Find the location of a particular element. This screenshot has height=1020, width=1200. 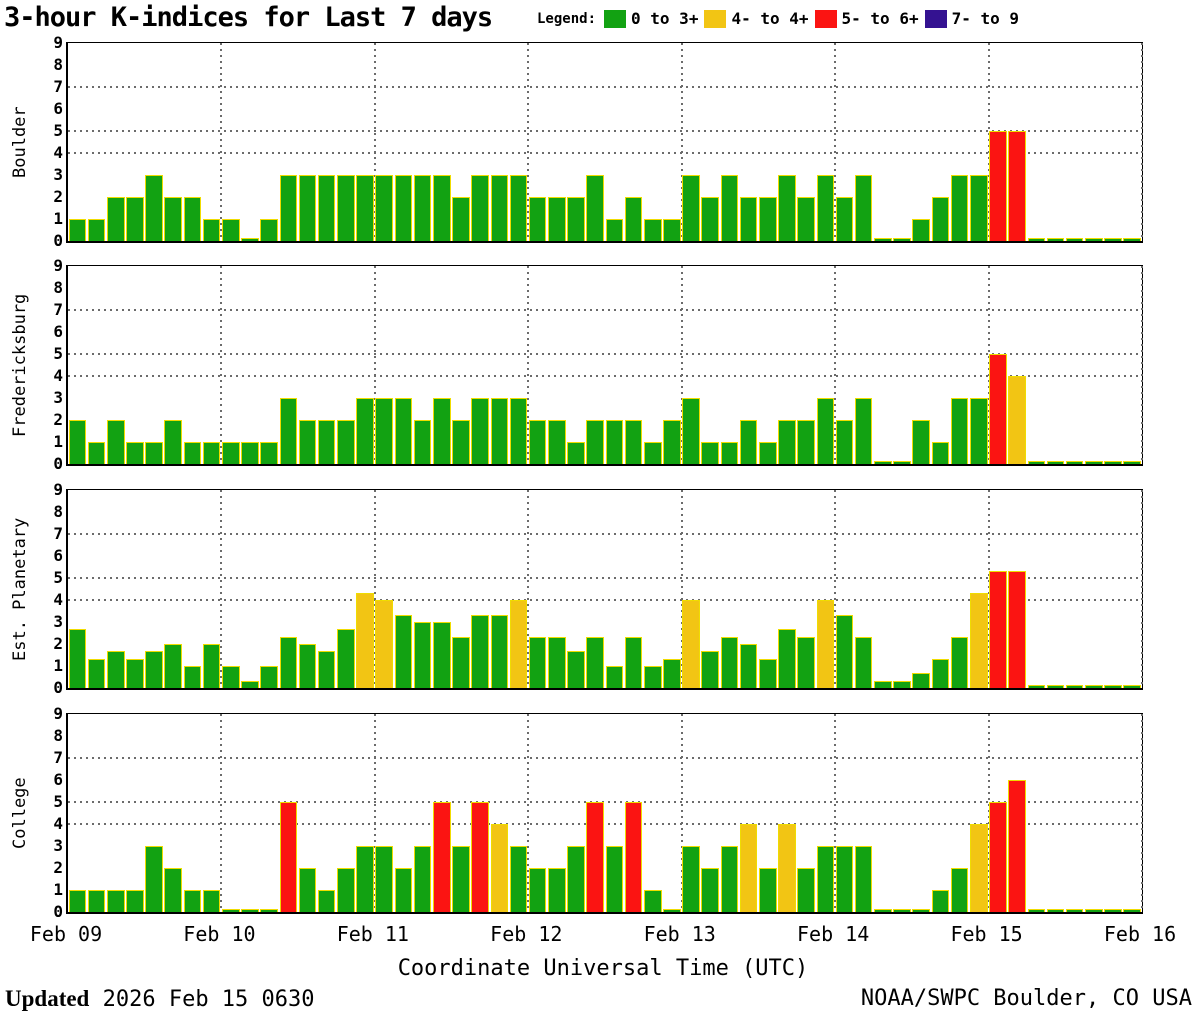

y-tick-label: 1 is located at coordinates (58, 441).